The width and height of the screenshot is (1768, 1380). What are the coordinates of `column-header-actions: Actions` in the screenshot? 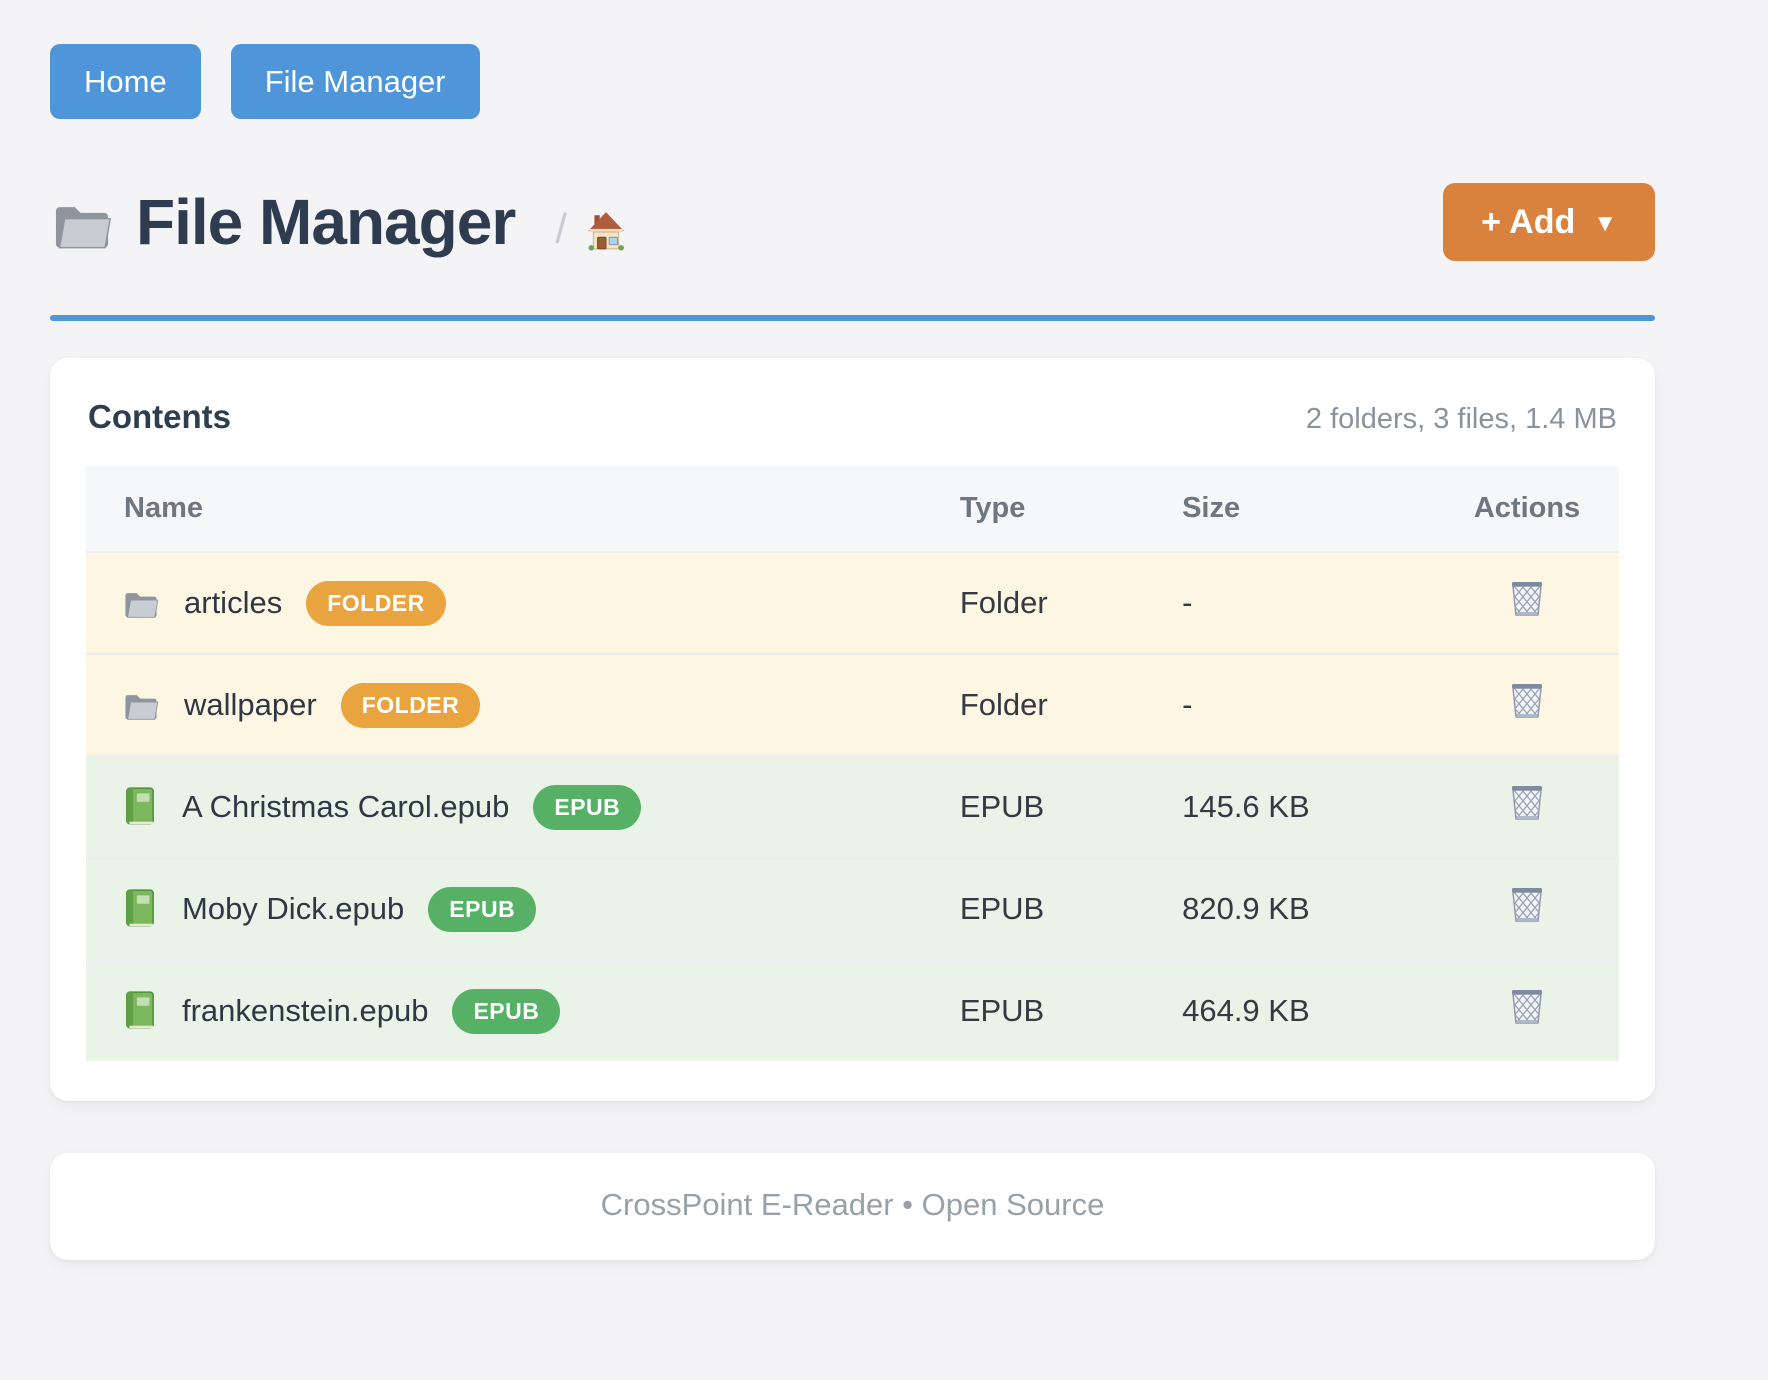 It's located at (1527, 508).